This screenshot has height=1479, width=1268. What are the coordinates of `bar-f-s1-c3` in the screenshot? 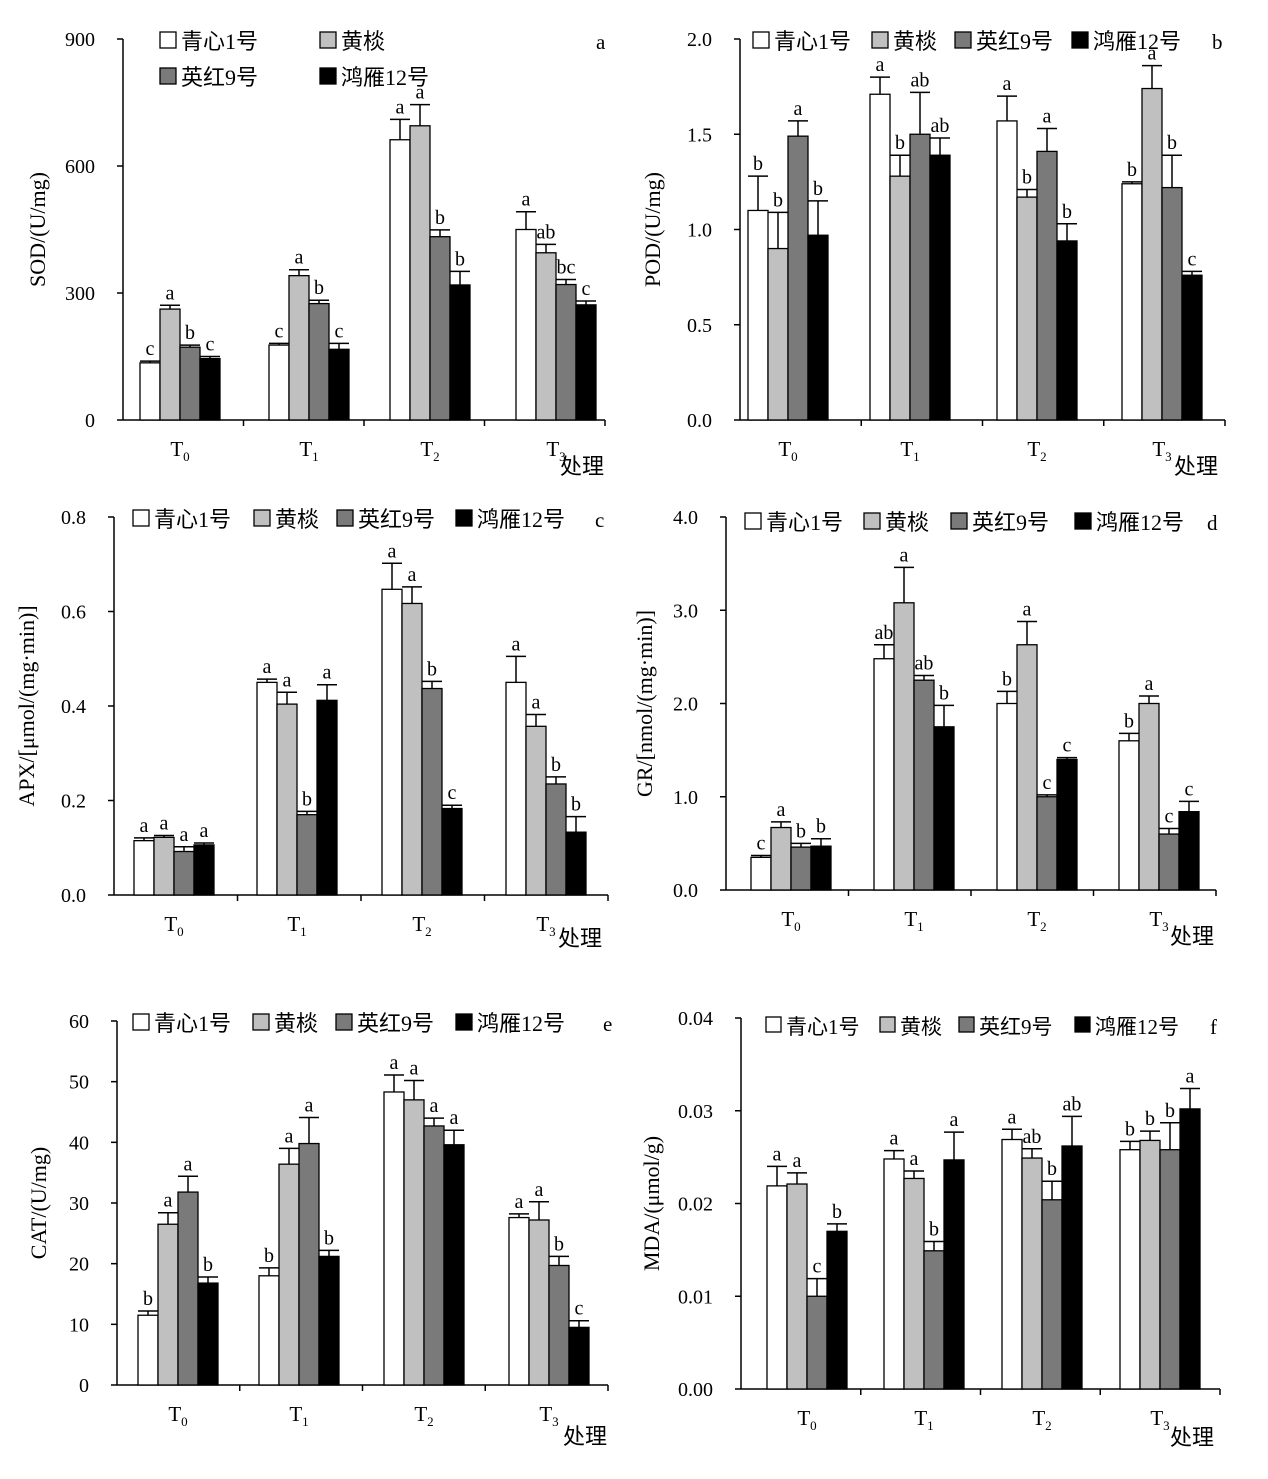 It's located at (1150, 1264).